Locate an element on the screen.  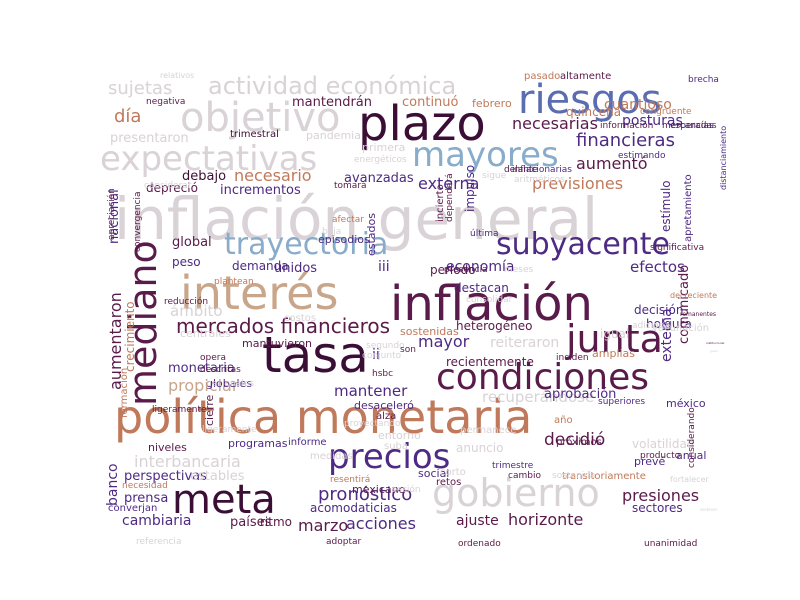
cloud-word: brecha is located at coordinates (703, 80).